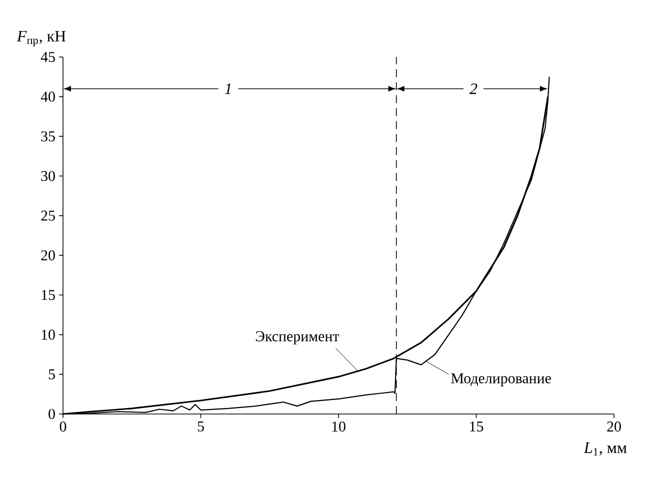  Describe the element at coordinates (227, 88) in the screenshot. I see `annotation: 1` at that location.